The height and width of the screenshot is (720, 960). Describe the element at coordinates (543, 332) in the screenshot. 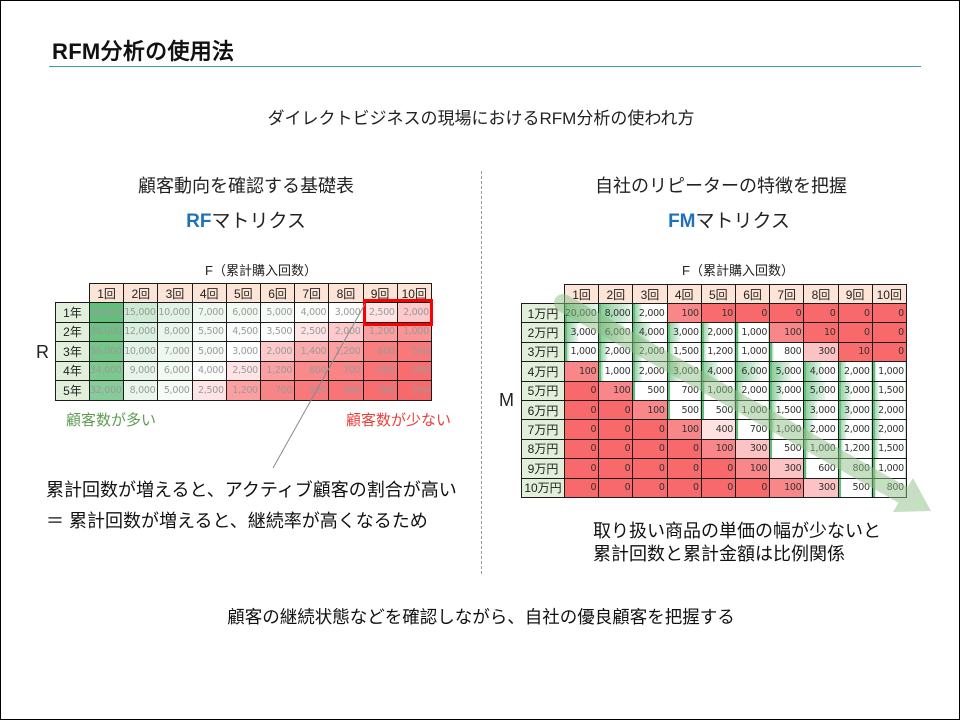

I see `row-header: 2万円` at that location.